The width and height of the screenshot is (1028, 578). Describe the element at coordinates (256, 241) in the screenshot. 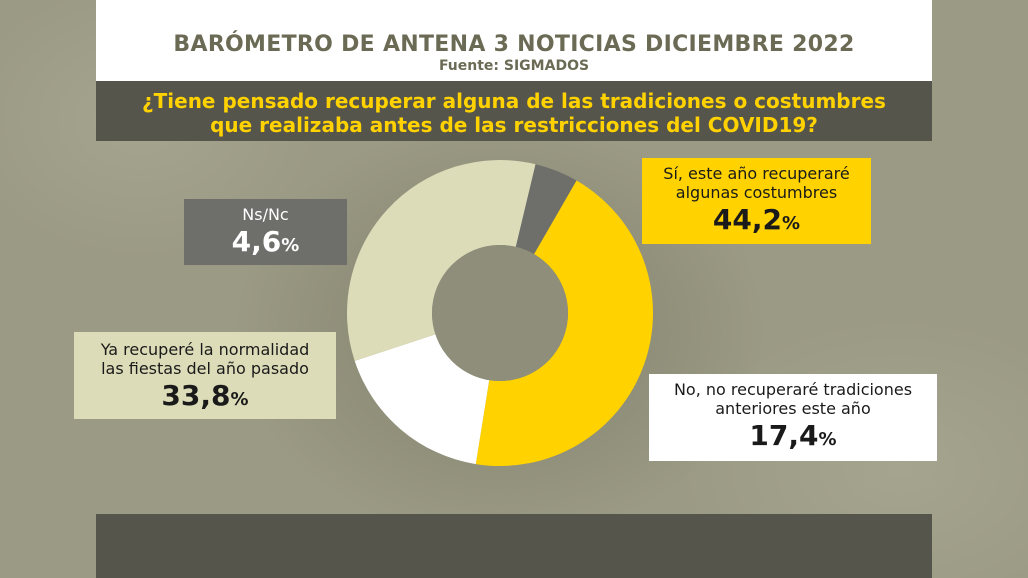

I see `label-nsnc-number: 4,6` at that location.